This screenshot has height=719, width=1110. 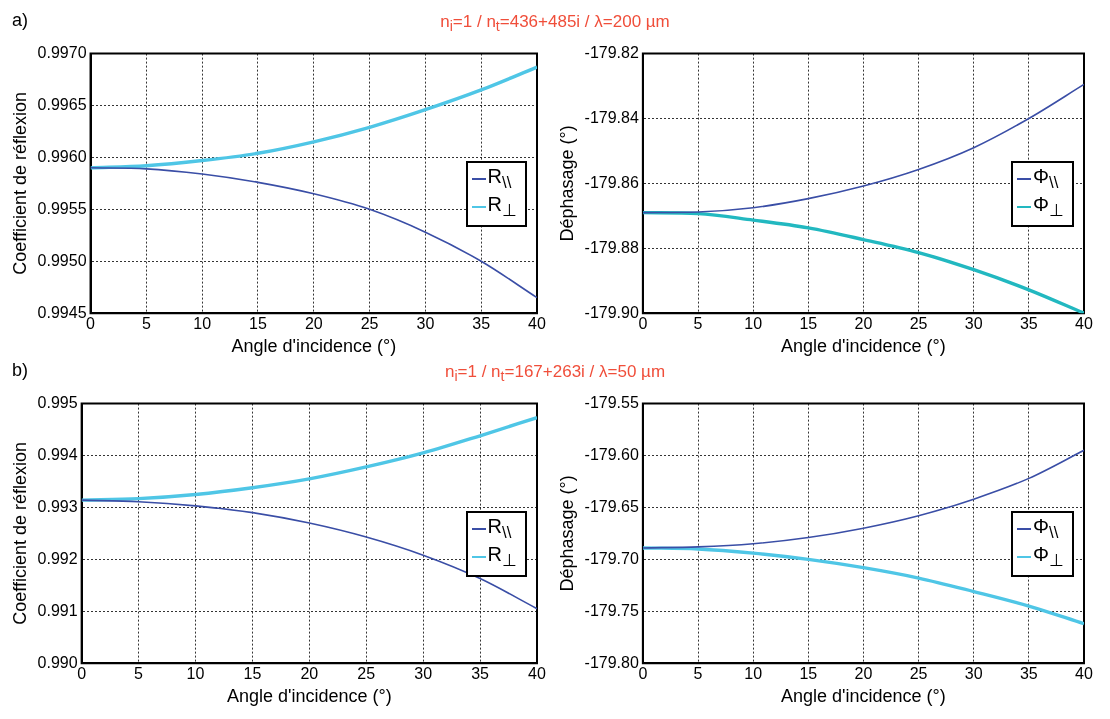 What do you see at coordinates (611, 506) in the screenshot?
I see `y-tick-label: -179.65` at bounding box center [611, 506].